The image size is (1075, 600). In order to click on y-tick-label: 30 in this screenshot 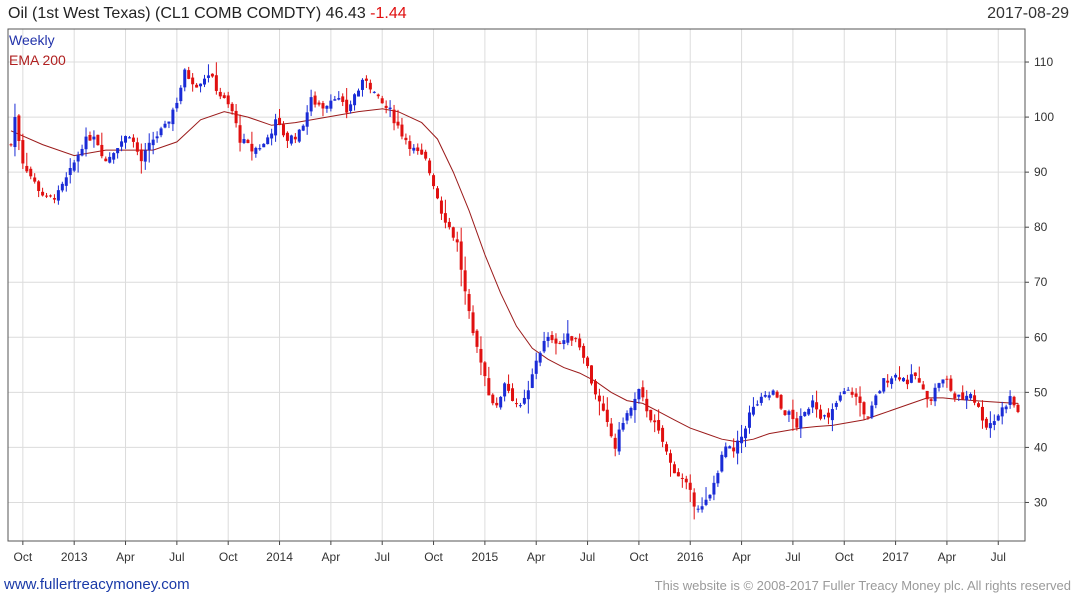, I will do `click(1041, 502)`.